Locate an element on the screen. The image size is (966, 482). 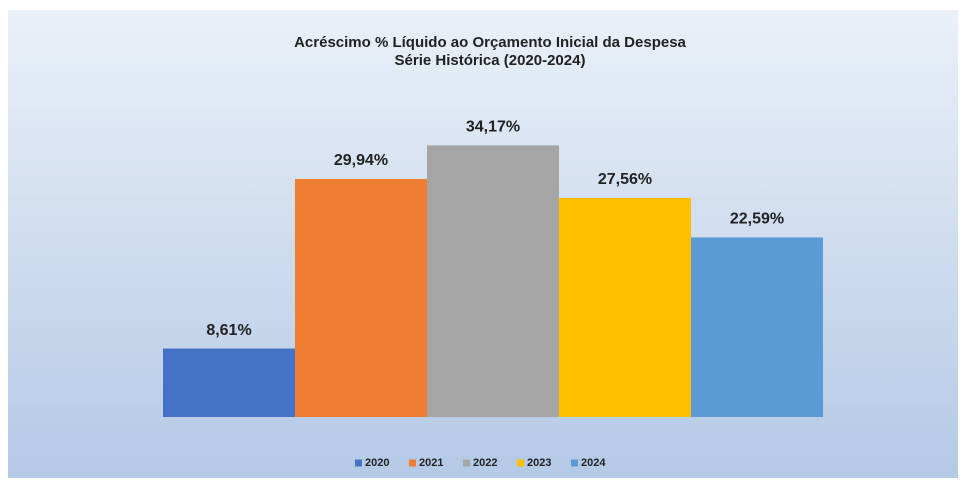
data-label: 8,61% is located at coordinates (228, 330).